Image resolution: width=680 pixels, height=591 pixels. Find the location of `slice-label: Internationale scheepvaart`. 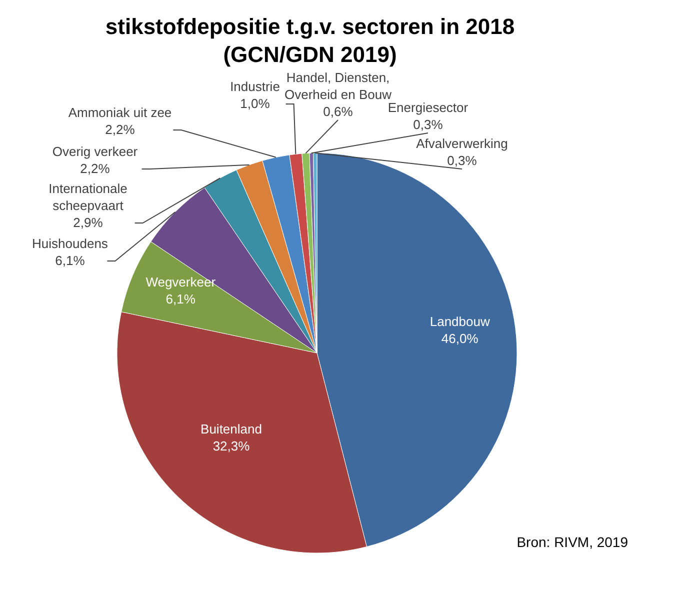

slice-label: Internationale scheepvaart is located at coordinates (88, 197).